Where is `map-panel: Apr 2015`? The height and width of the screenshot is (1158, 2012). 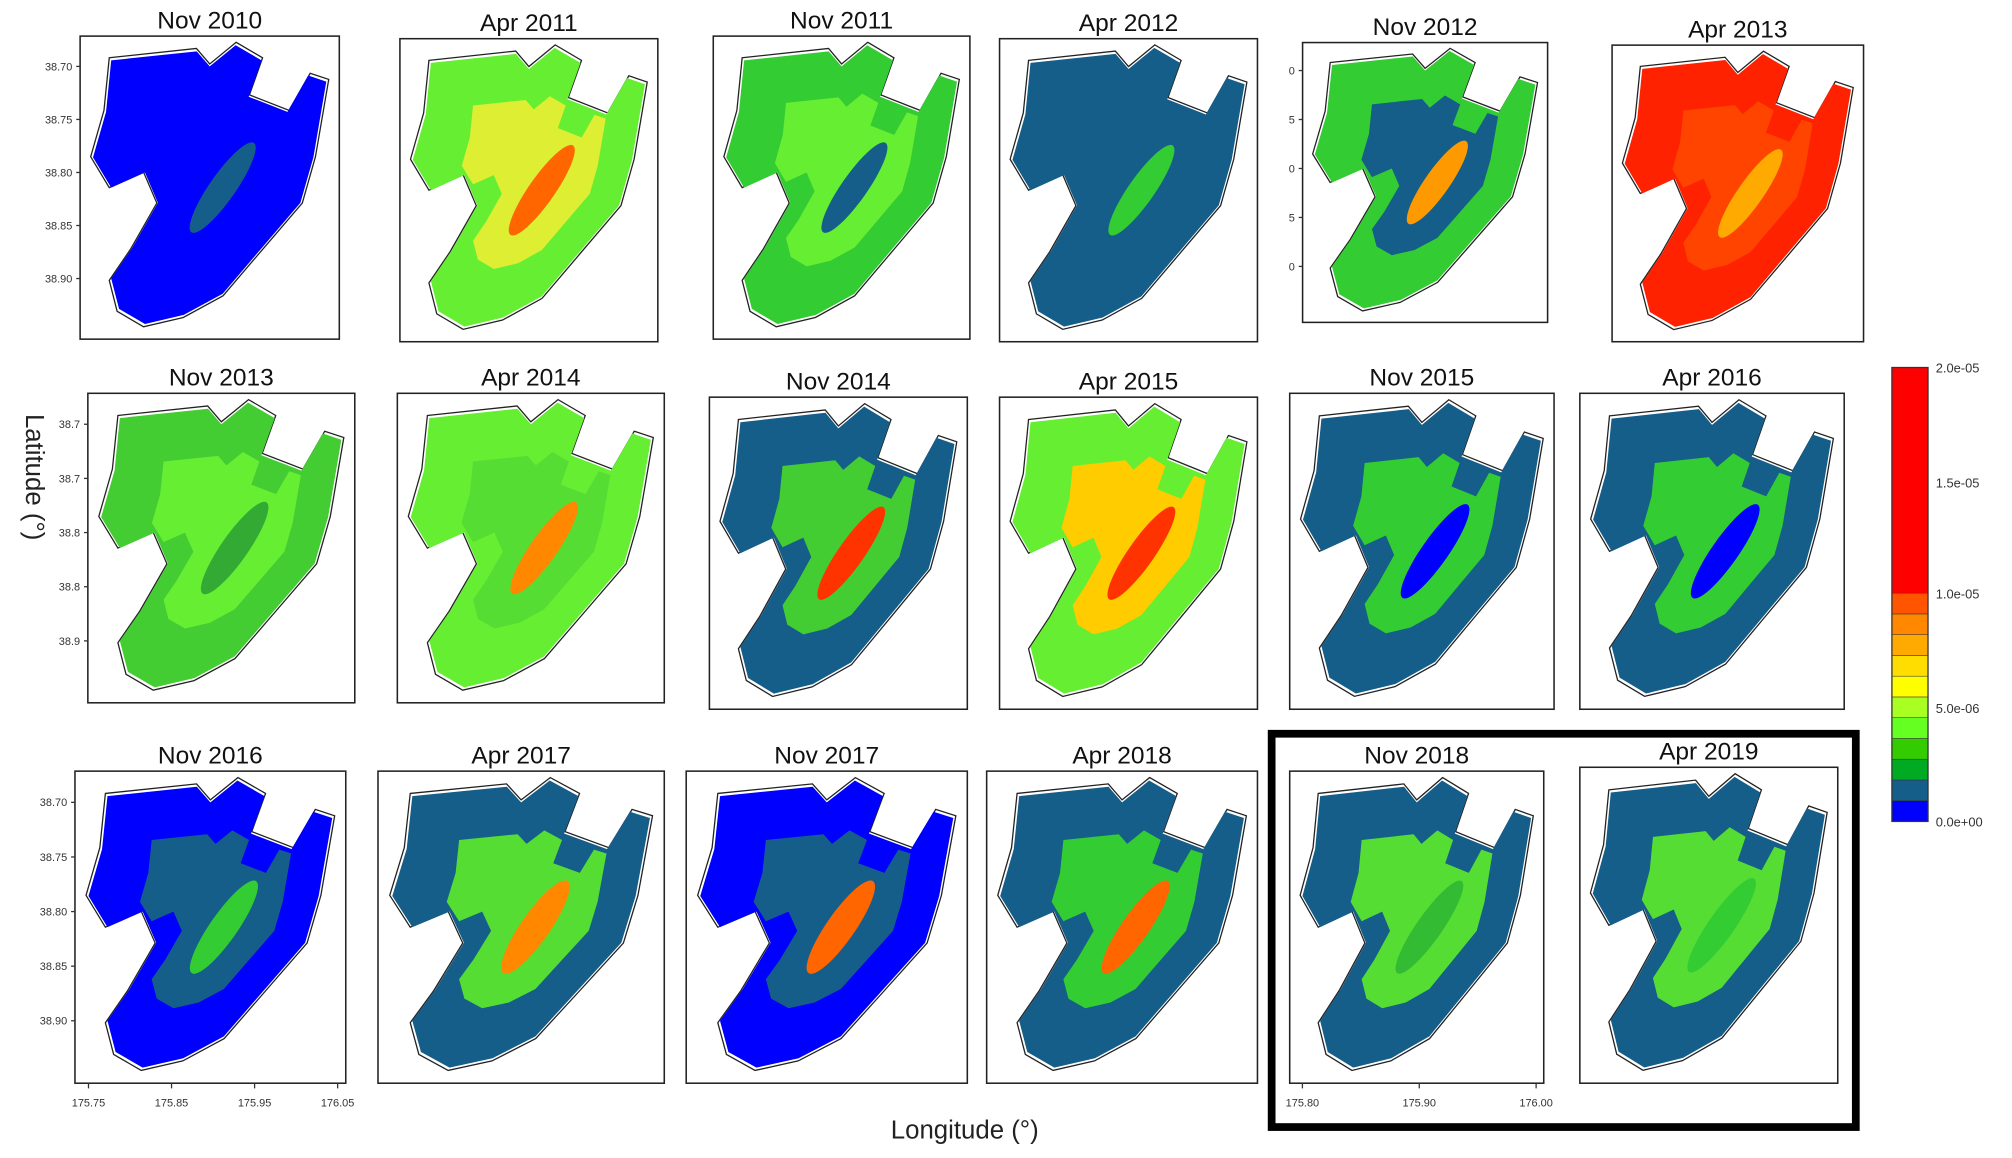
map-panel: Apr 2015 is located at coordinates (1128, 539).